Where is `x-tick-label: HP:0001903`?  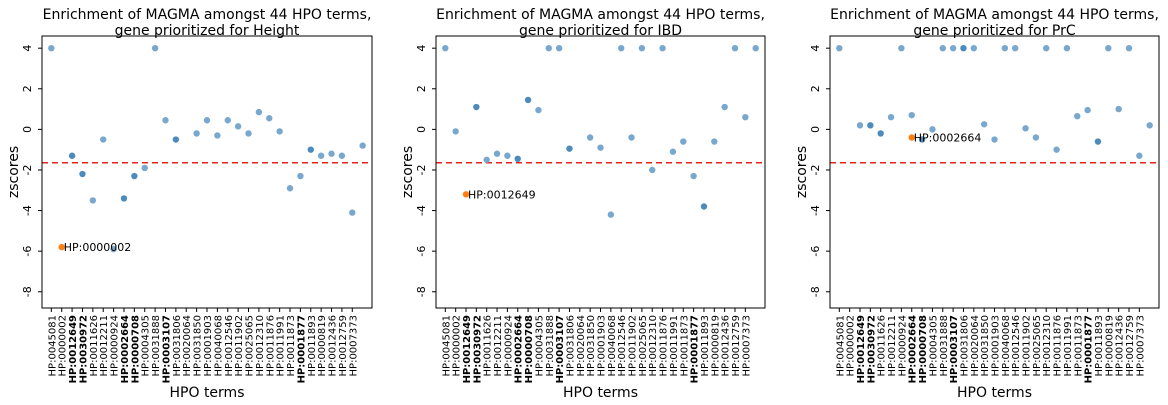
x-tick-label: HP:0001903 is located at coordinates (996, 345).